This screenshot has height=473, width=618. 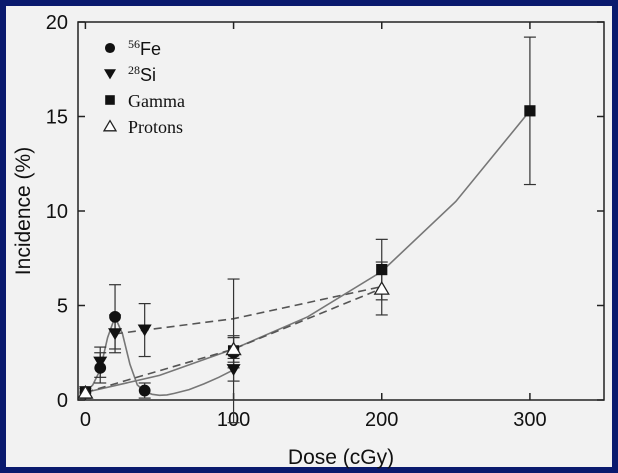 What do you see at coordinates (148, 75) in the screenshot?
I see `legend-element-symbol: Si` at bounding box center [148, 75].